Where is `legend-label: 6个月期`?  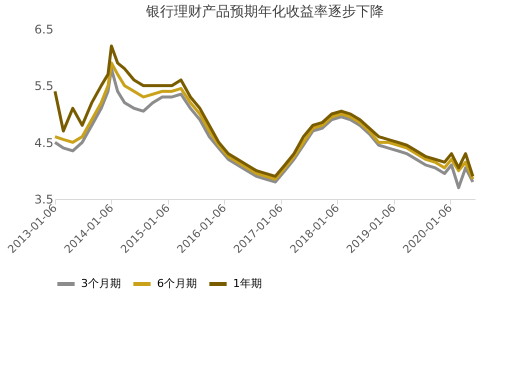
legend-label: 6个月期 is located at coordinates (177, 283).